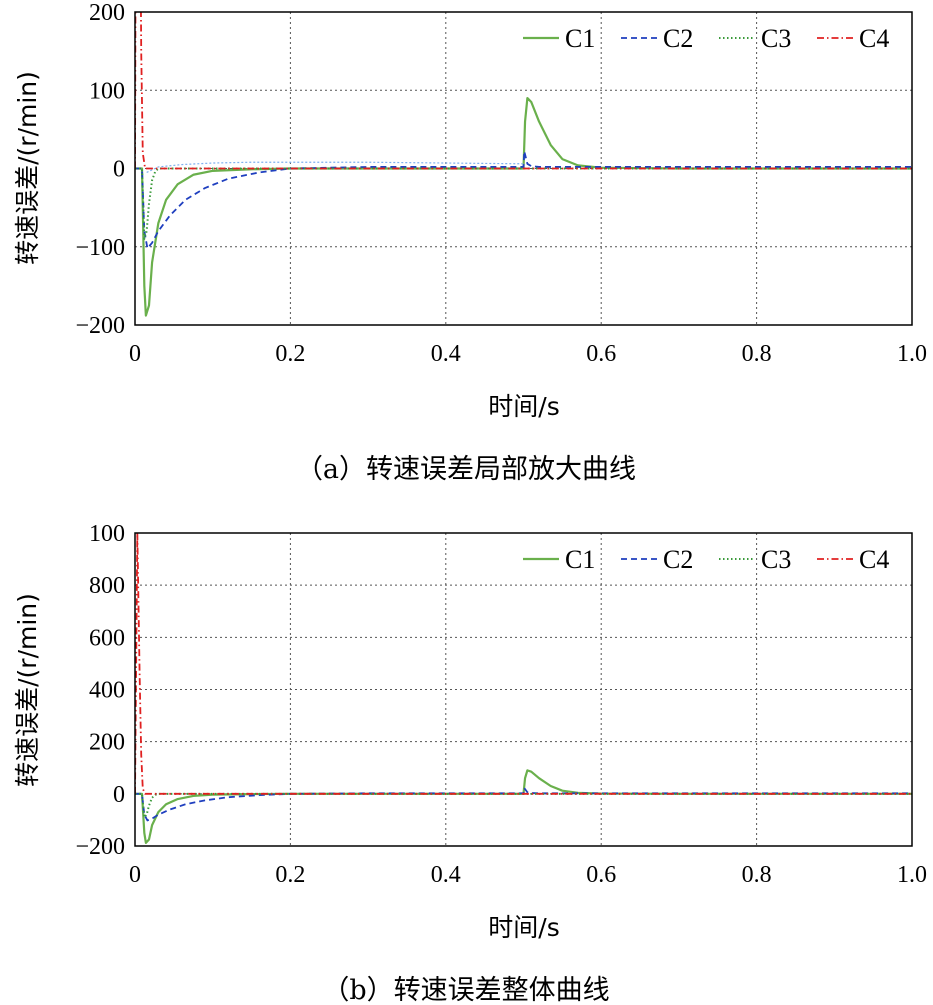 The image size is (933, 1005). Describe the element at coordinates (523, 406) in the screenshot. I see `panel-a-x-axis-title: 时间/s` at that location.